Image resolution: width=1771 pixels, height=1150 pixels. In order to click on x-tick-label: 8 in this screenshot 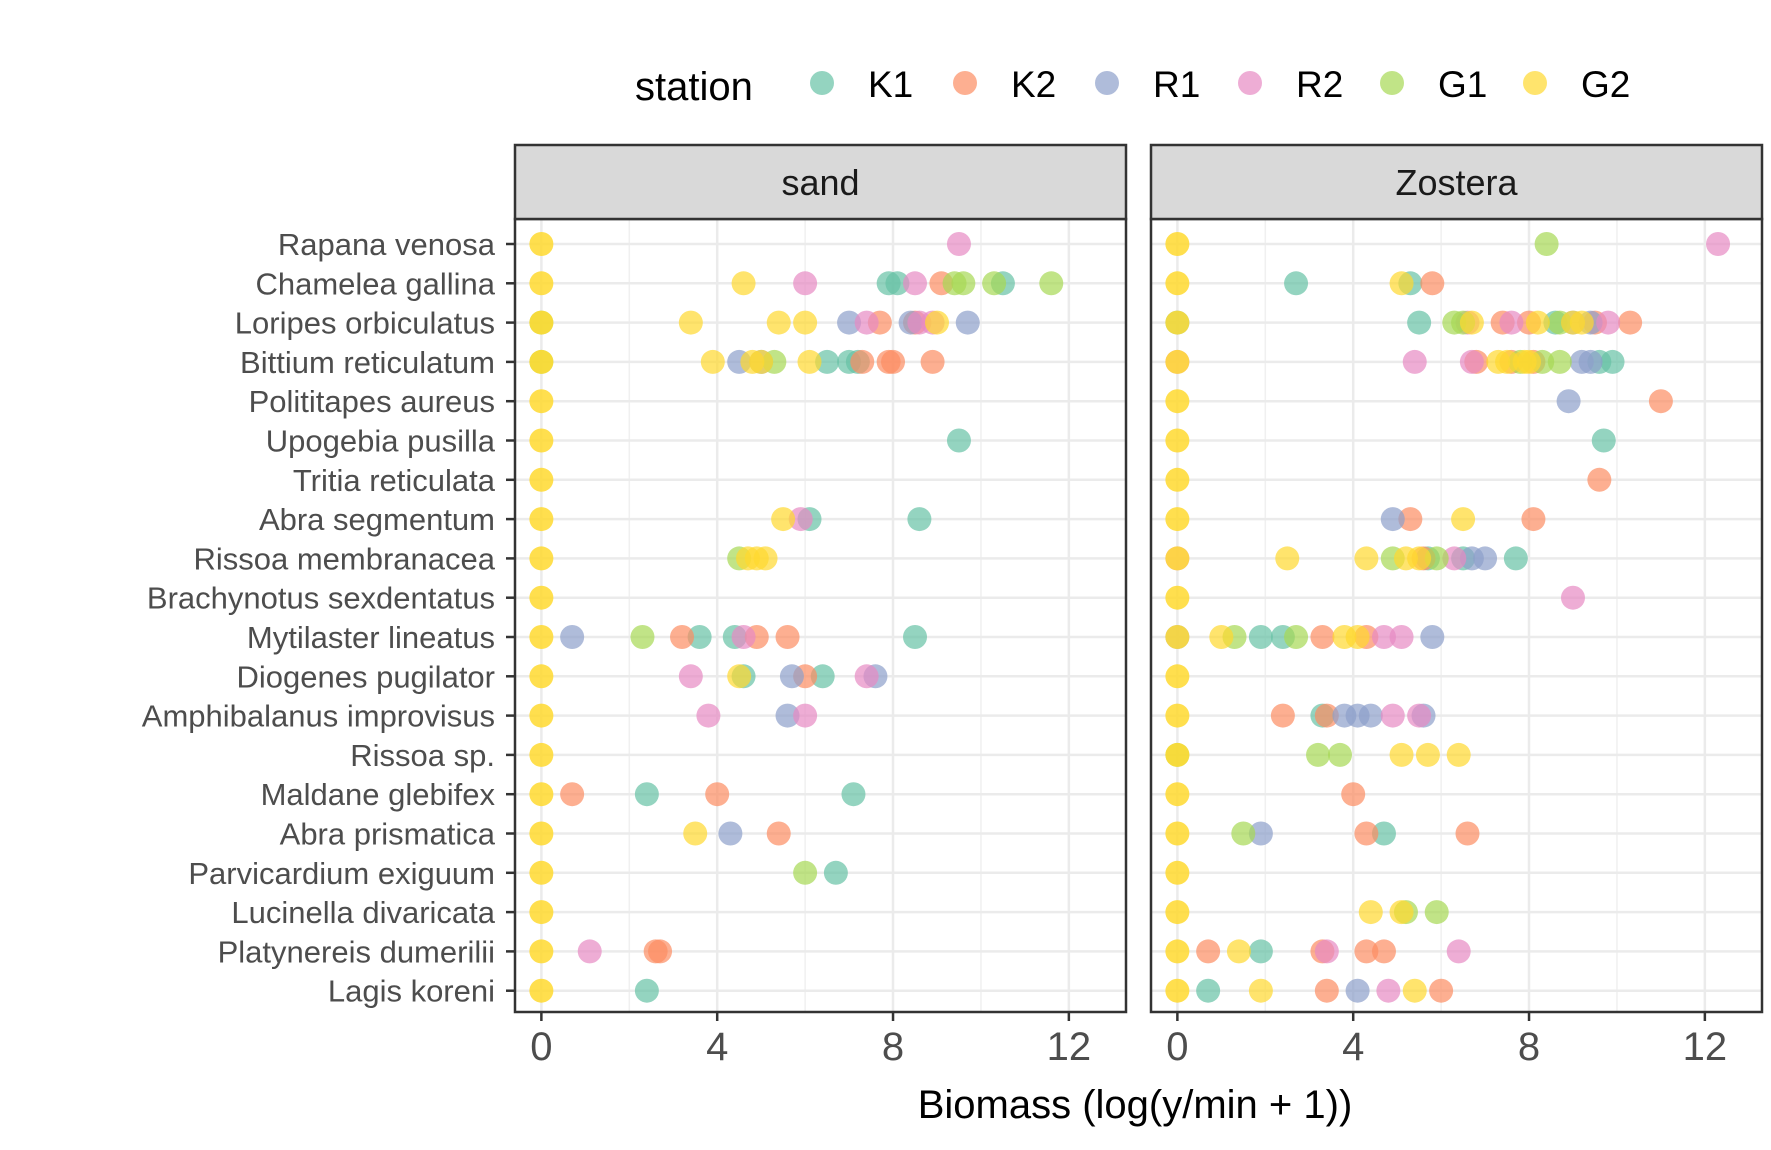, I will do `click(893, 1047)`.